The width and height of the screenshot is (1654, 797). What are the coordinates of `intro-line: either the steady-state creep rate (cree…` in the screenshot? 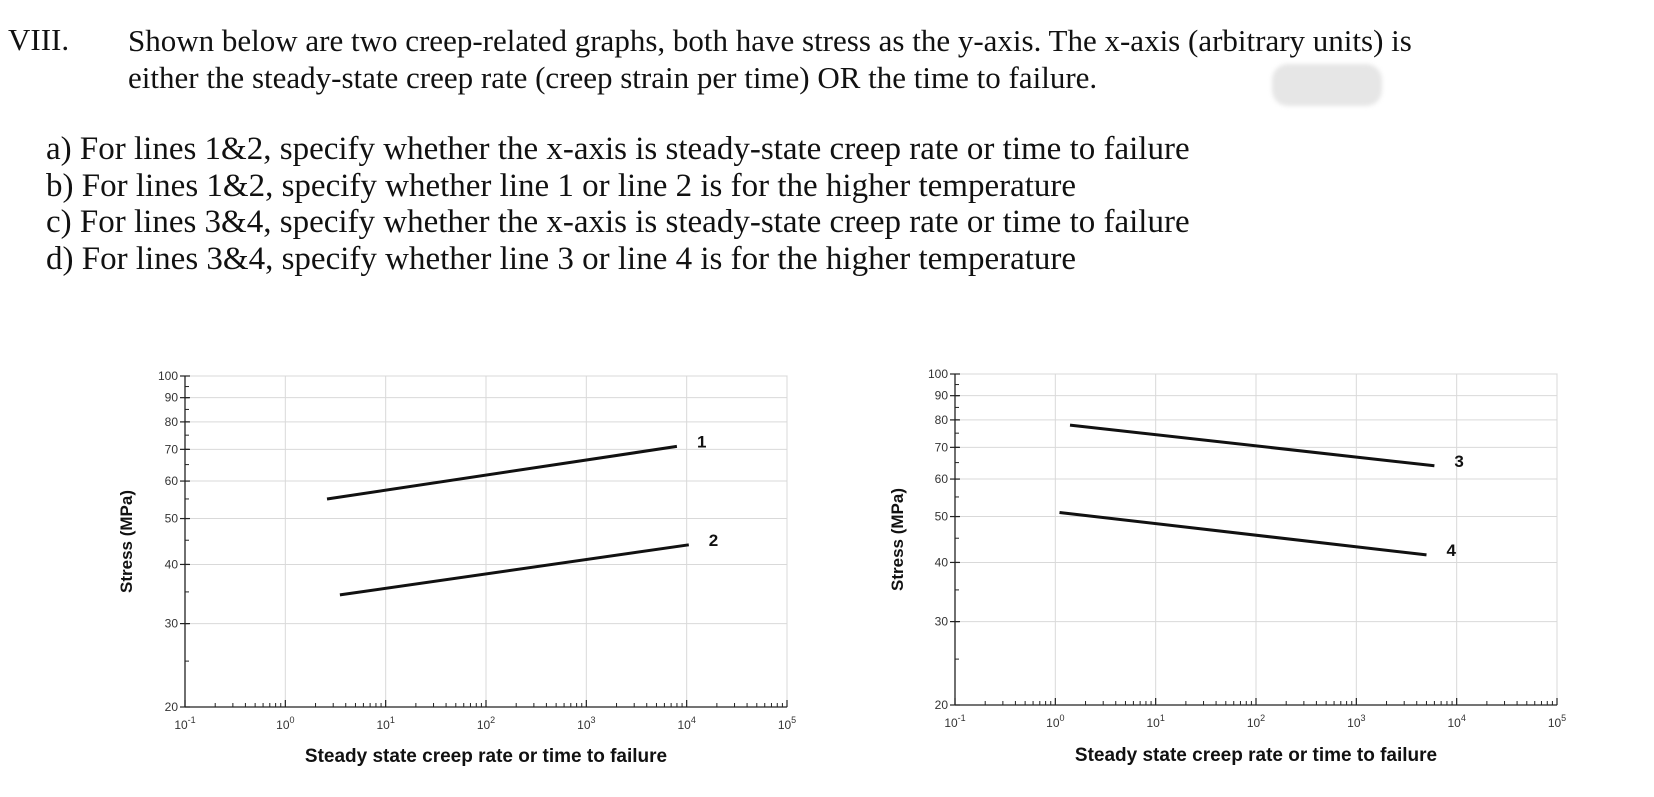 It's located at (613, 77).